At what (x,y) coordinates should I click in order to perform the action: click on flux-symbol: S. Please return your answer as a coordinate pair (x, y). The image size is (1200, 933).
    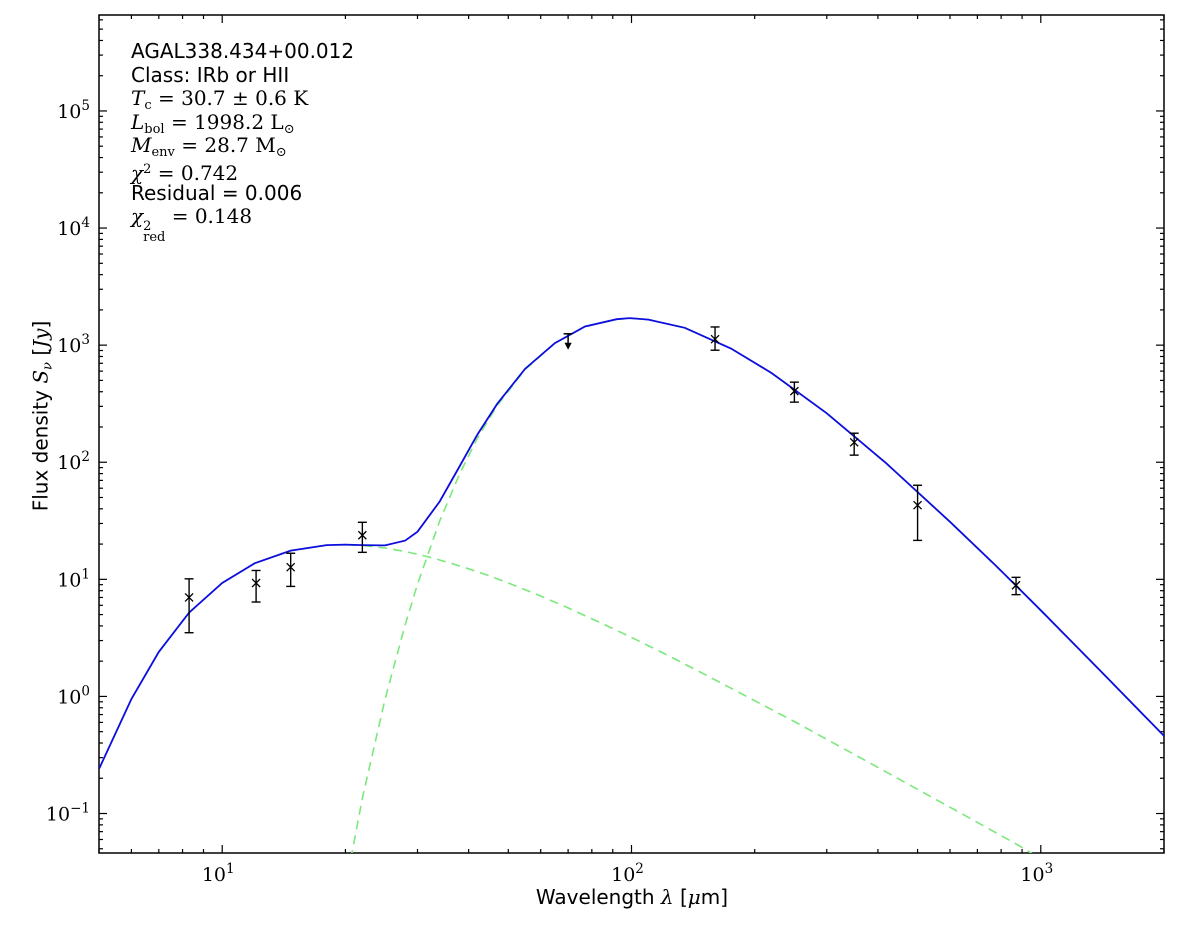
    Looking at the image, I should click on (40, 376).